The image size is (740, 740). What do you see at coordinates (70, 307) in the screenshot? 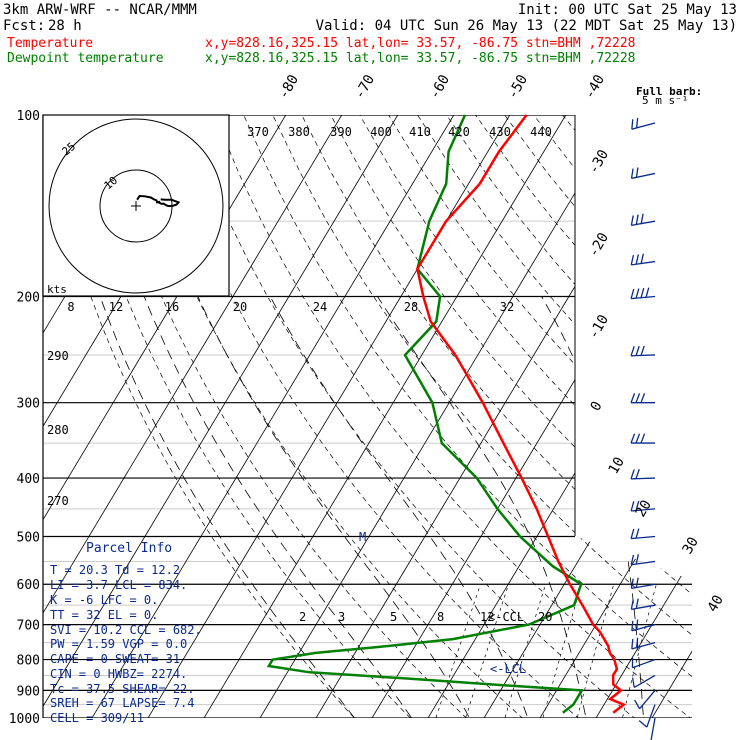
I see `speed-tick: 8` at bounding box center [70, 307].